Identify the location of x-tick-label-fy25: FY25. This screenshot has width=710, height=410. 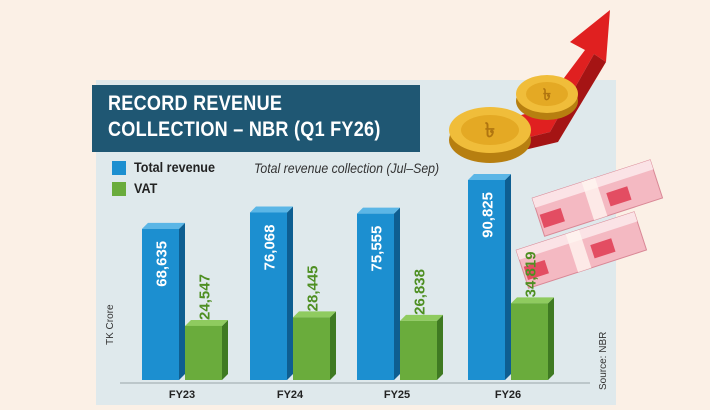
(397, 395).